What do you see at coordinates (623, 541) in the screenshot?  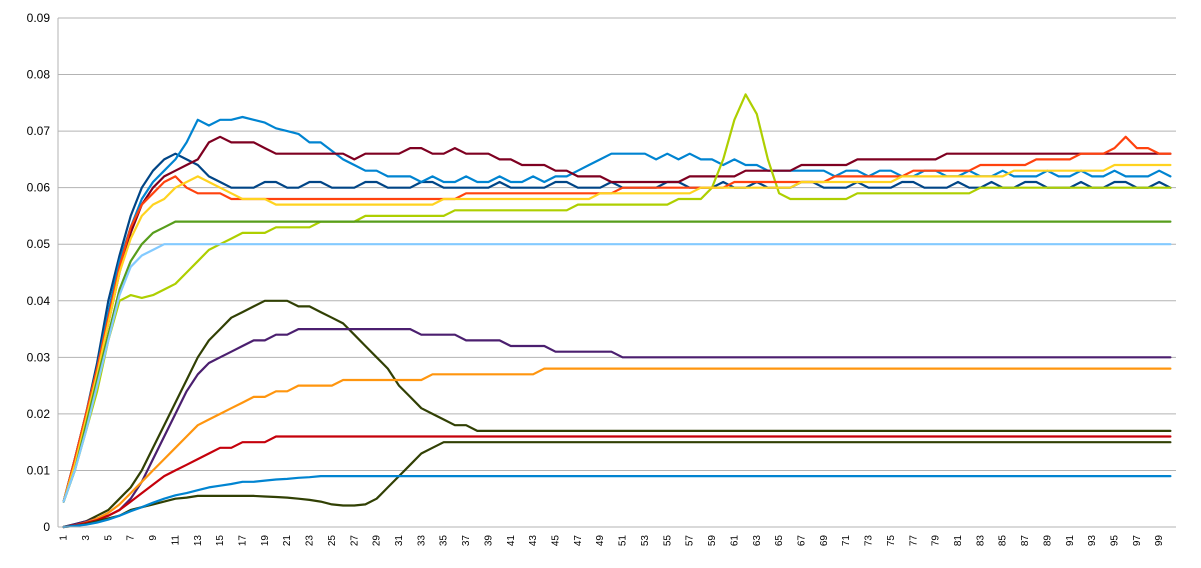 I see `x-tick-label: 51` at bounding box center [623, 541].